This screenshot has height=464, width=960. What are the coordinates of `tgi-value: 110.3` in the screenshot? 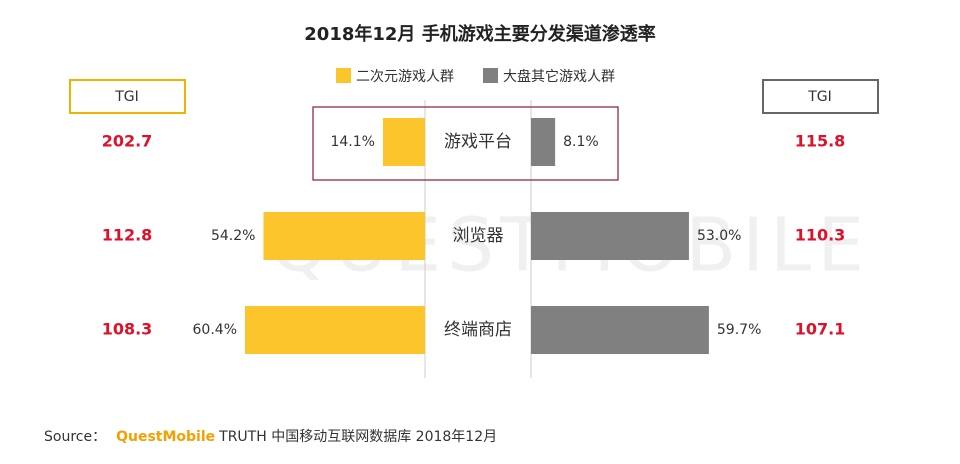 It's located at (820, 235).